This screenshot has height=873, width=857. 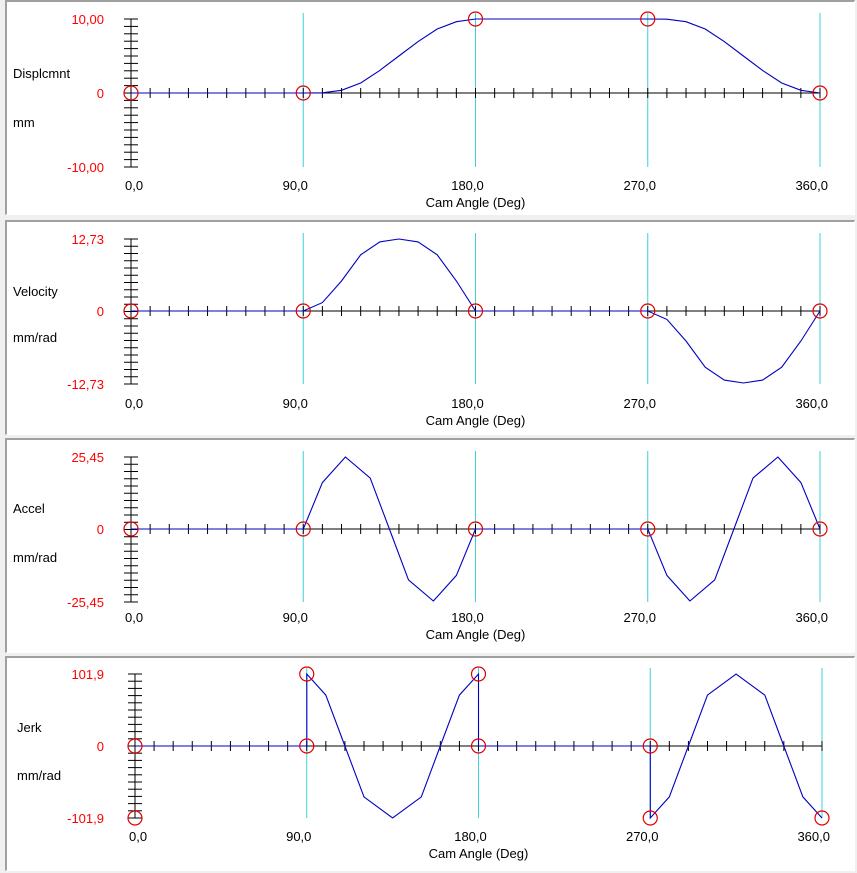 I want to click on displacement-x-axis-label: Cam Angle (Deg), so click(x=476, y=202).